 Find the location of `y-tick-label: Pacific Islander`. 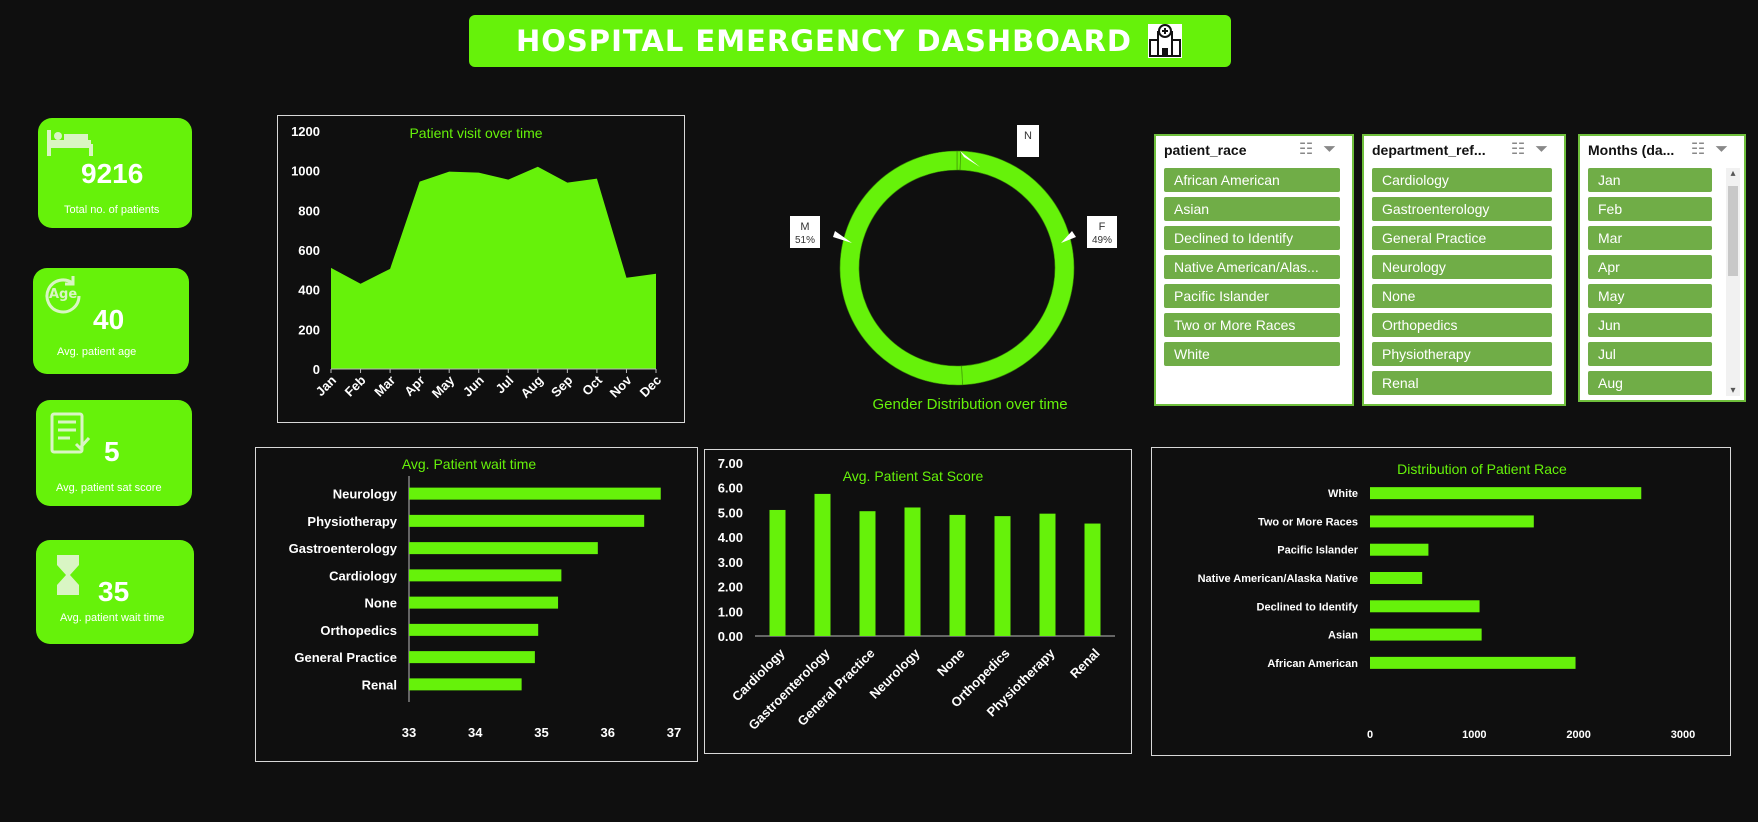

y-tick-label: Pacific Islander is located at coordinates (1317, 551).